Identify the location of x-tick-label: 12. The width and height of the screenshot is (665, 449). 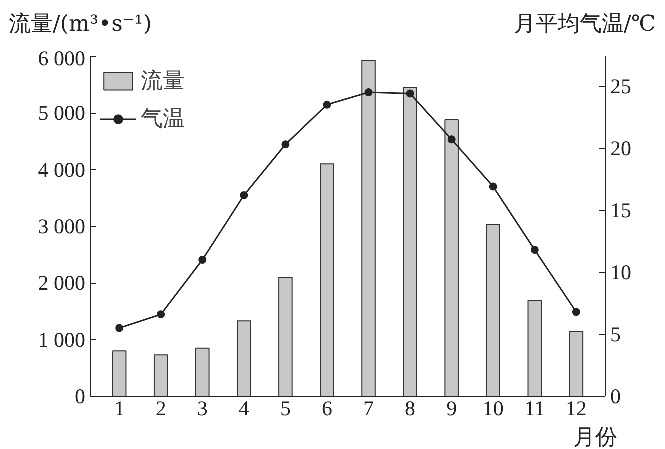
(576, 408).